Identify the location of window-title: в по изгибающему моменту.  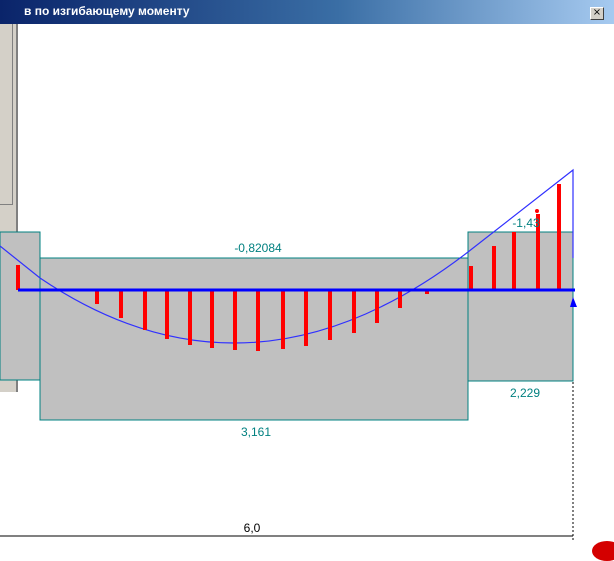
(107, 11).